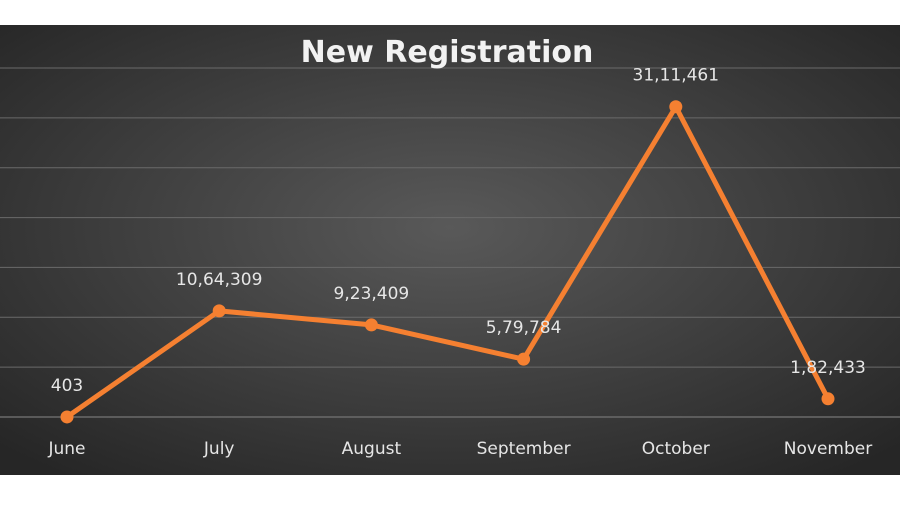  Describe the element at coordinates (66, 449) in the screenshot. I see `x-tick-label-june: June` at that location.